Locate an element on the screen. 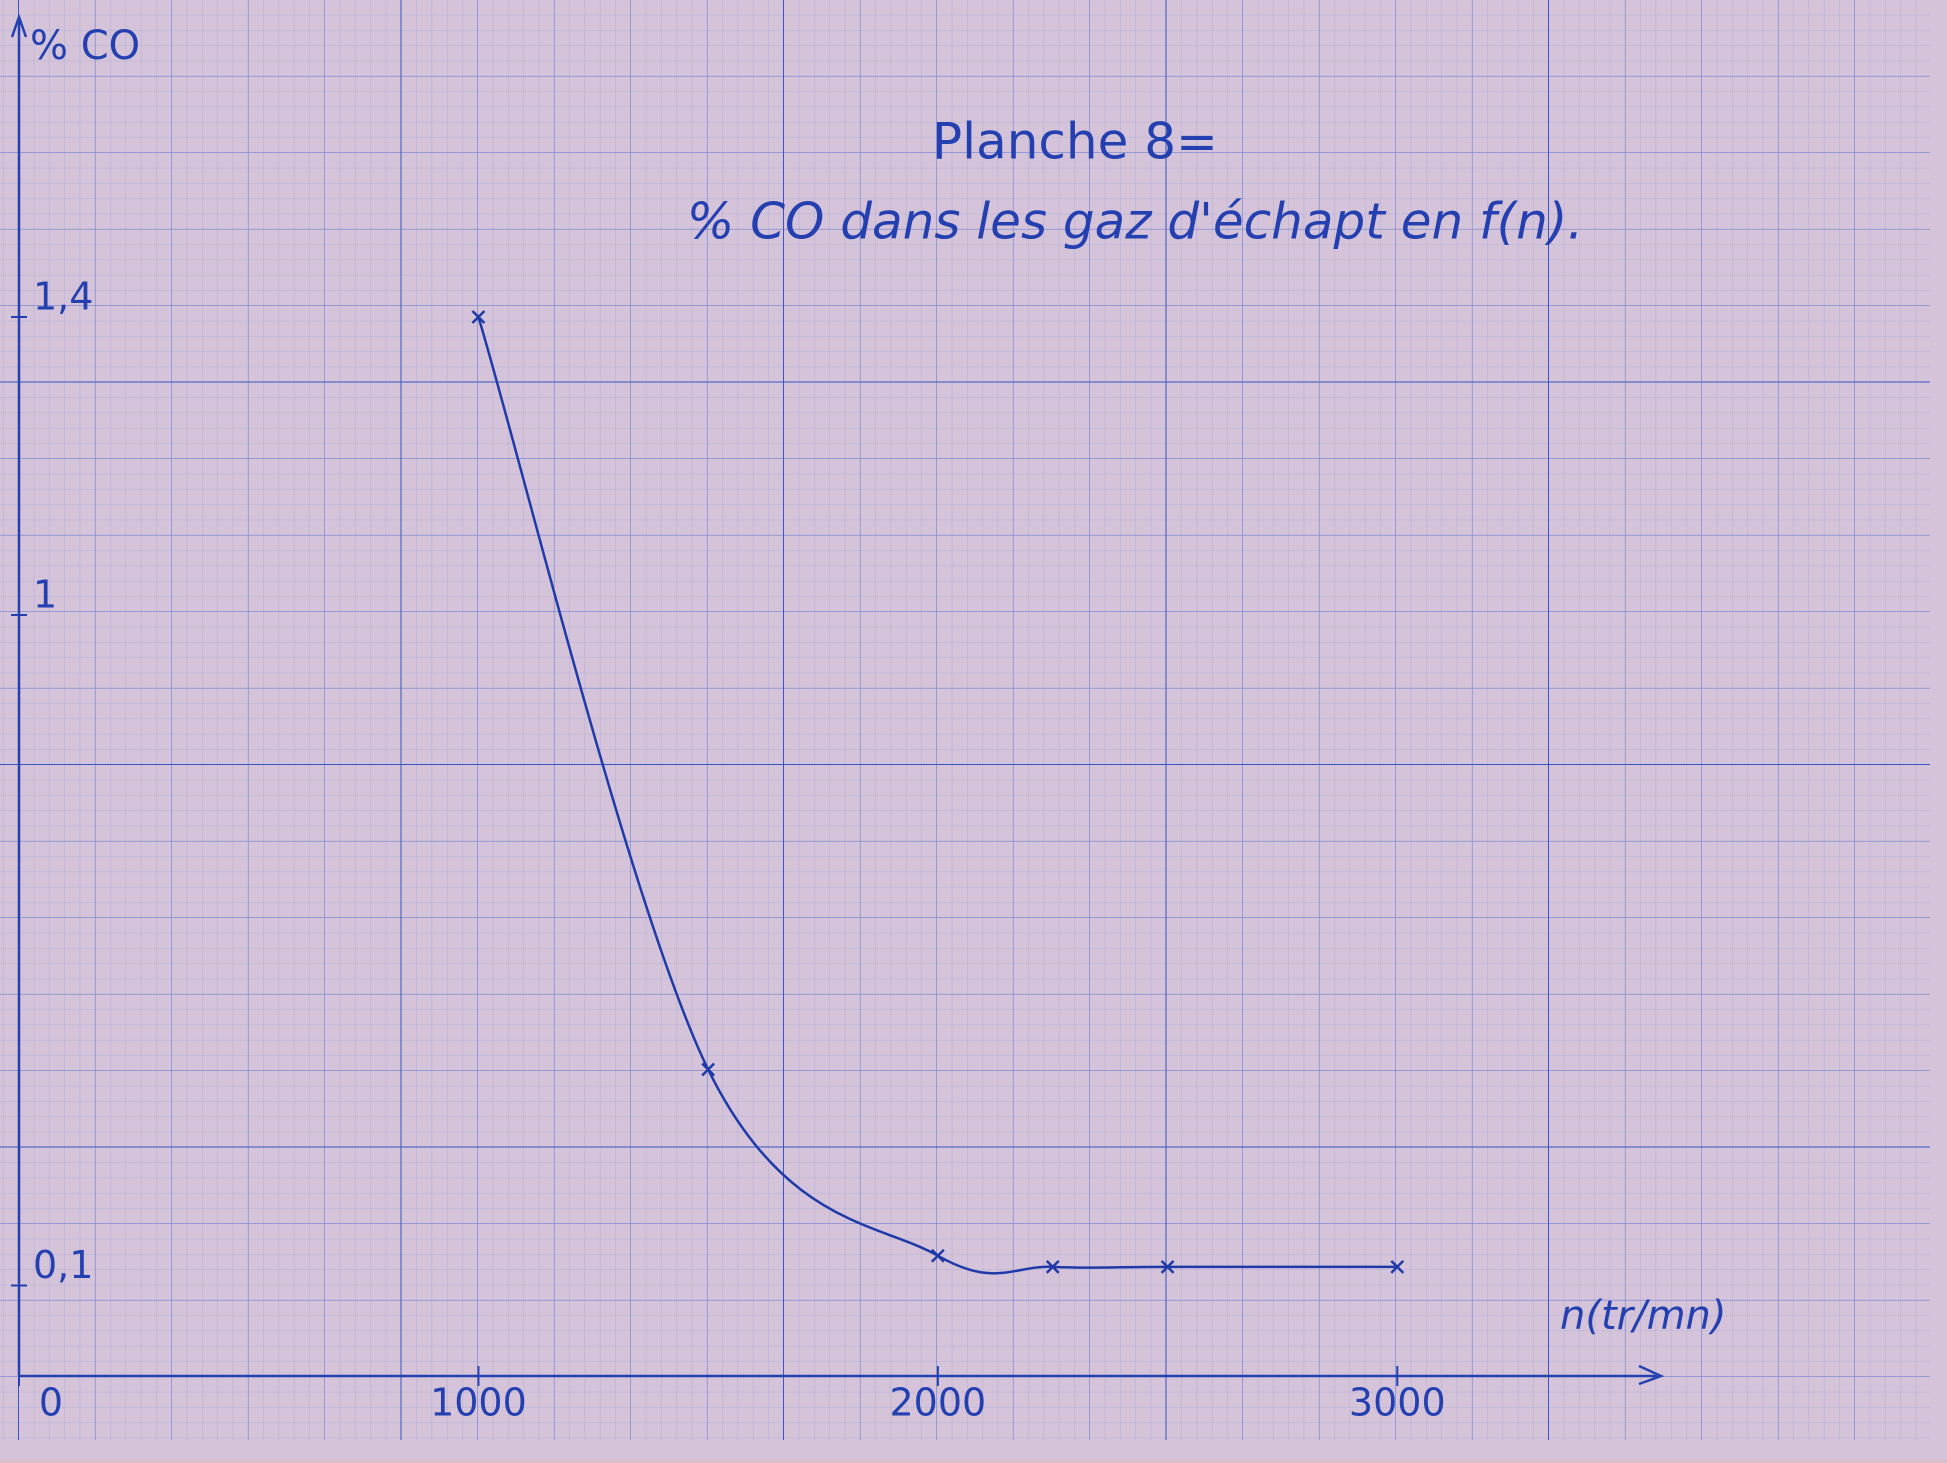 The height and width of the screenshot is (1463, 1947). x-tick-label: 0 is located at coordinates (51, 1403).